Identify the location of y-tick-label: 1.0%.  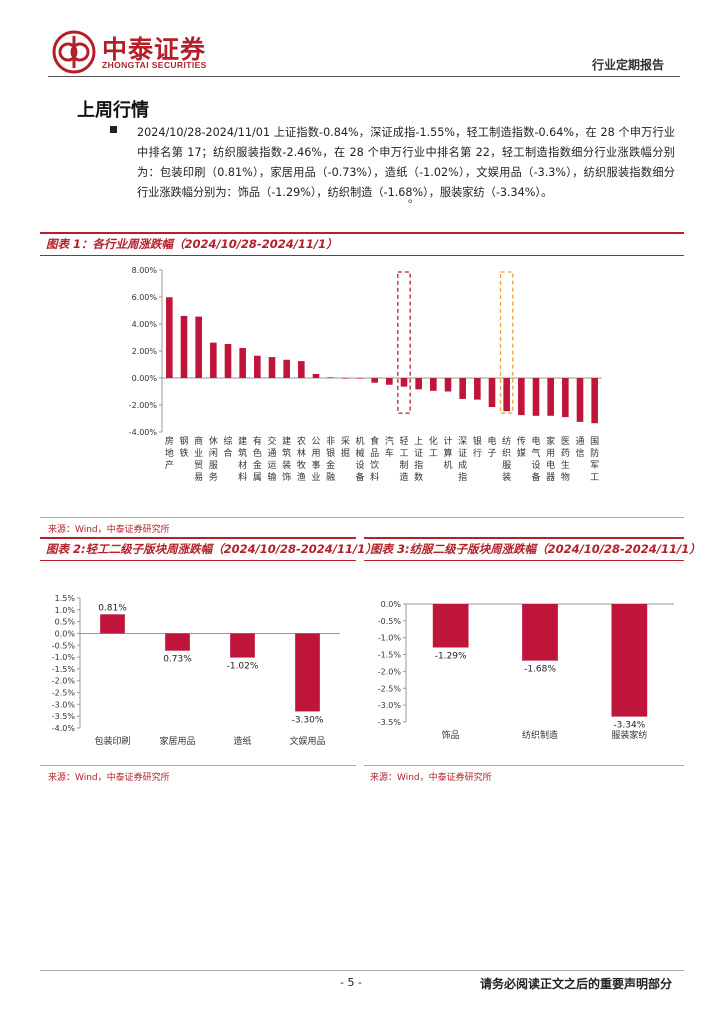
(65, 610).